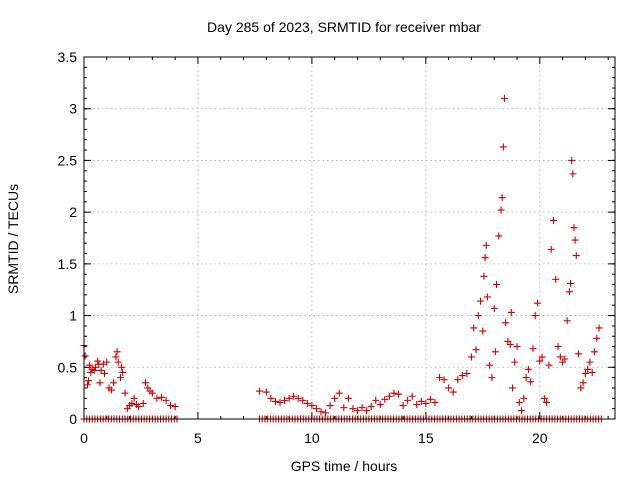 The image size is (640, 480). I want to click on x-tick-label: 5, so click(198, 438).